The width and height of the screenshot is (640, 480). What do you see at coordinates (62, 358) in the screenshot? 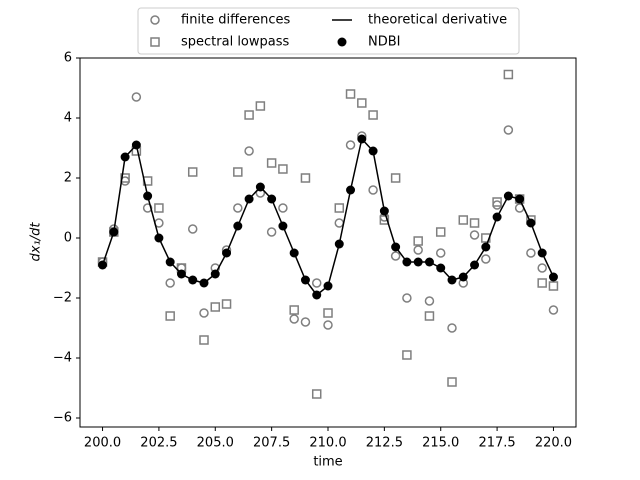
I see `y-tick-label: −4` at bounding box center [62, 358].